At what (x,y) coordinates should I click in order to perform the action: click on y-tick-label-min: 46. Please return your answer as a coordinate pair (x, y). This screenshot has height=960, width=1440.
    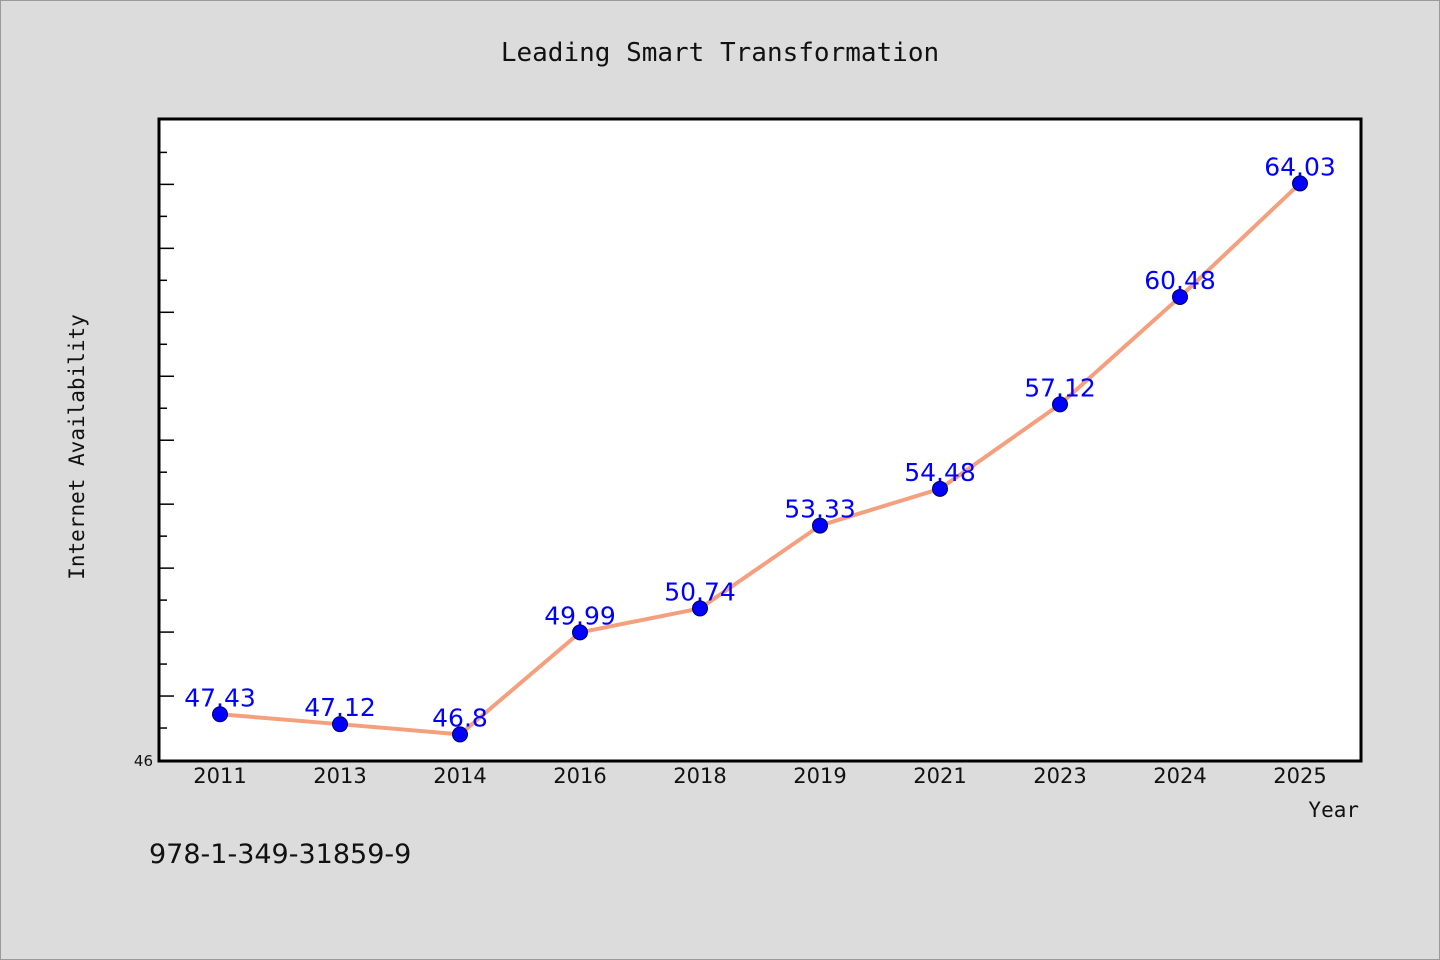
    Looking at the image, I should click on (143, 761).